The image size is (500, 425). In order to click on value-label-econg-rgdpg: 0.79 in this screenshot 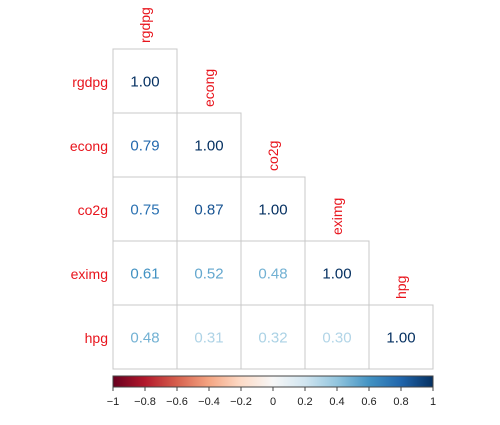, I will do `click(144, 146)`.